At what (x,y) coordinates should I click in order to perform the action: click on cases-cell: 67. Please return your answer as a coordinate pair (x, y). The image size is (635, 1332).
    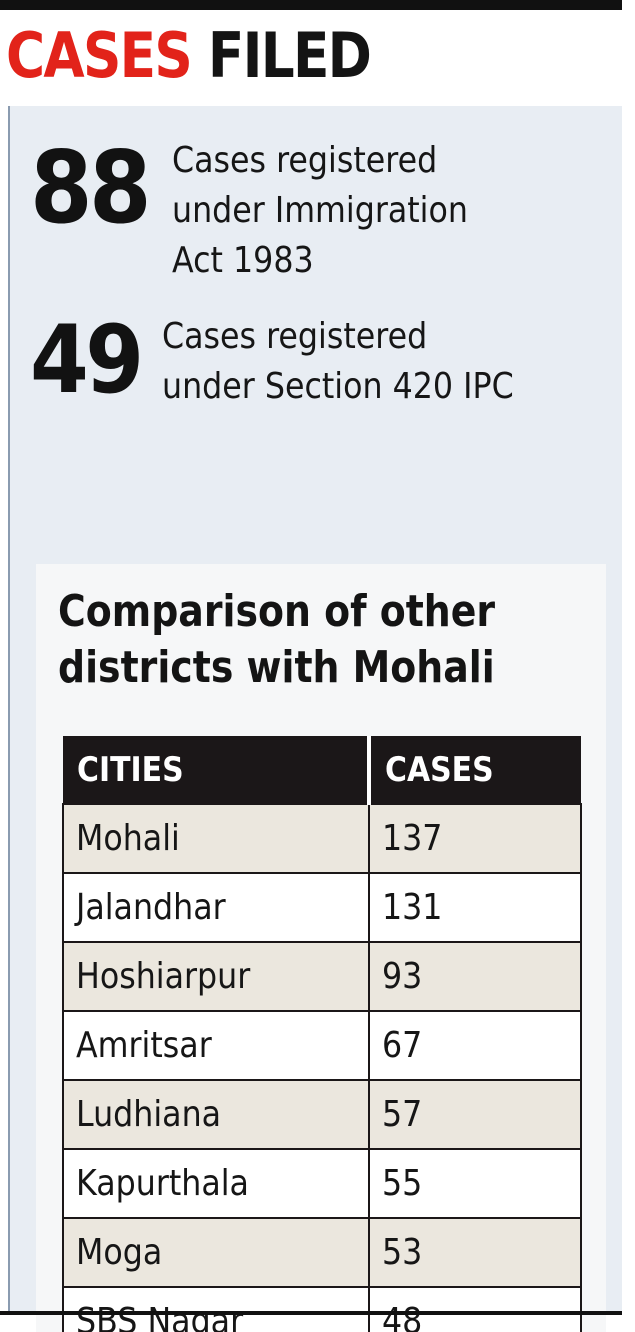
    Looking at the image, I should click on (475, 1045).